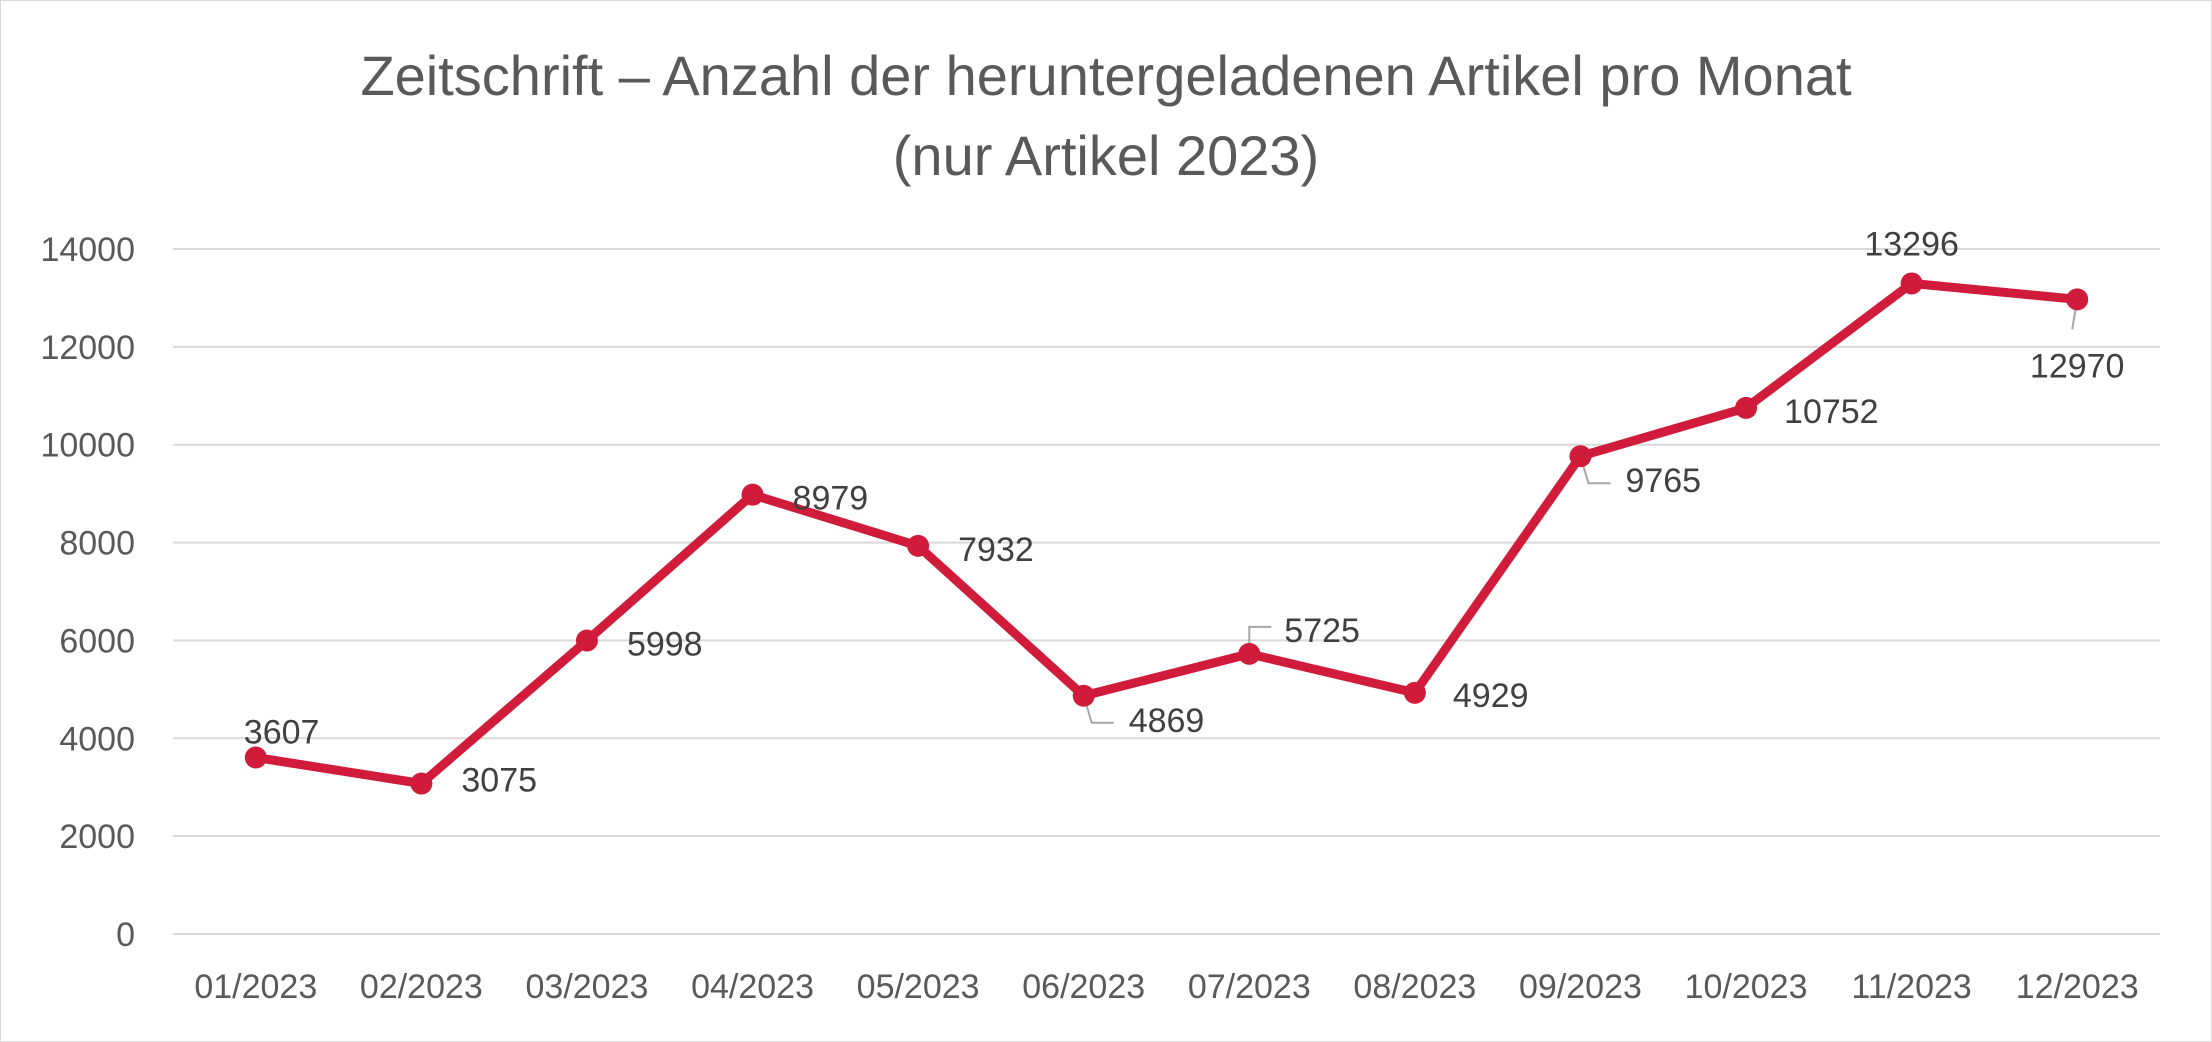 This screenshot has height=1042, width=2212. I want to click on x-tick-label: 06/2023, so click(1083, 987).